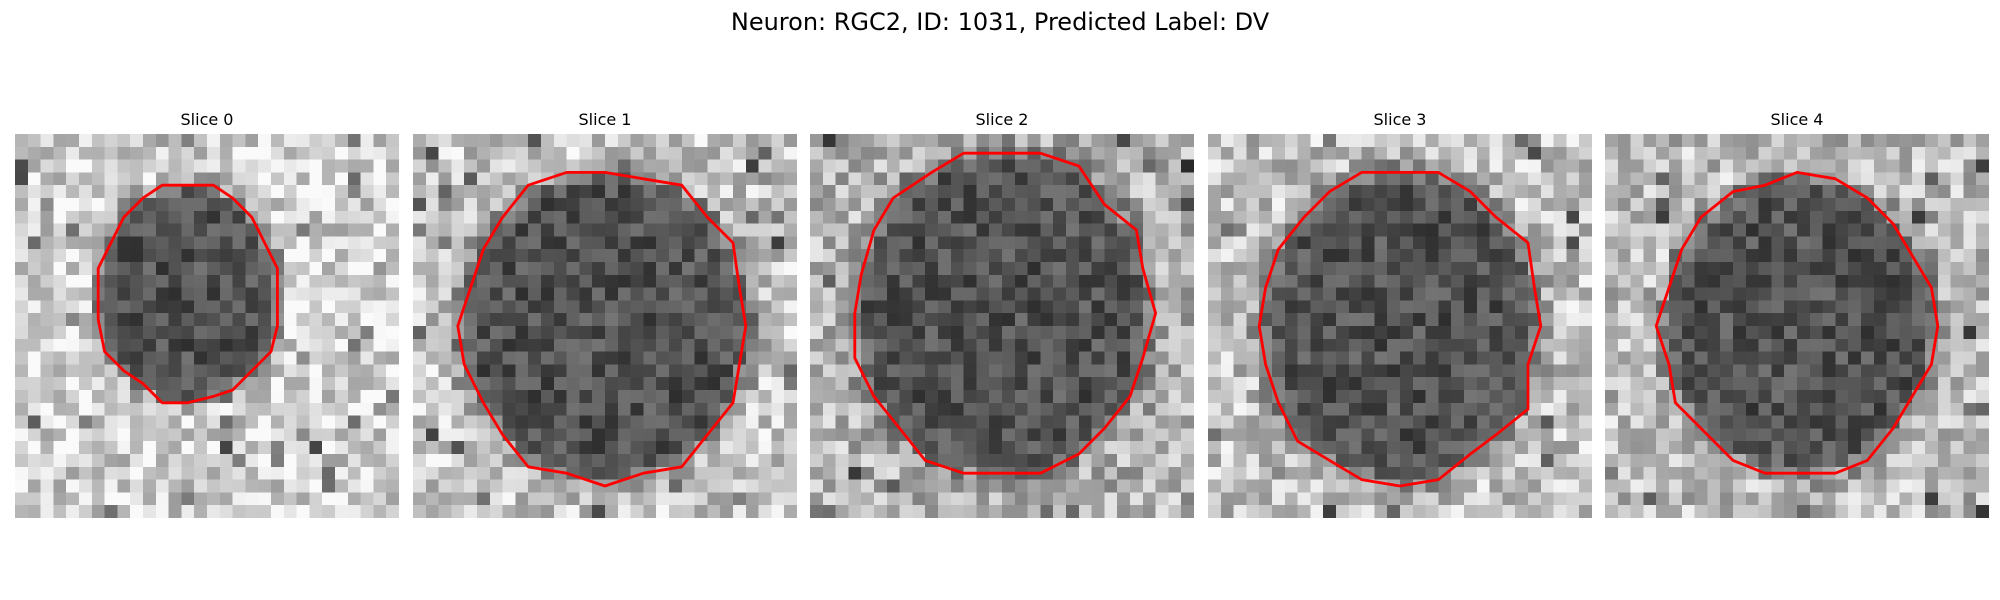  Describe the element at coordinates (605, 119) in the screenshot. I see `slice-title-1: Slice 1` at that location.